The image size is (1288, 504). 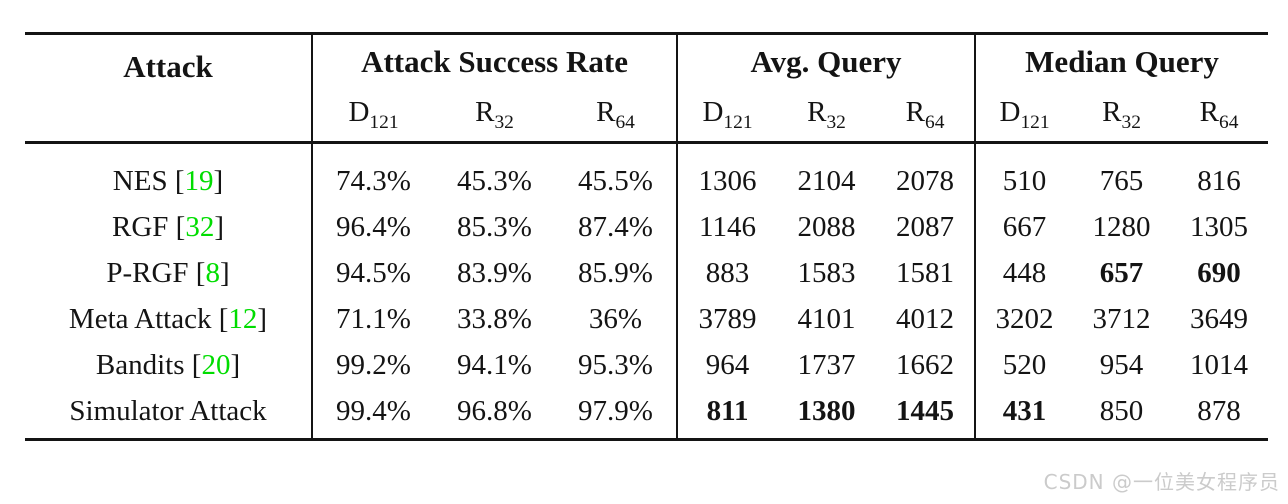 I want to click on value-cell: 96.4%, so click(x=372, y=227).